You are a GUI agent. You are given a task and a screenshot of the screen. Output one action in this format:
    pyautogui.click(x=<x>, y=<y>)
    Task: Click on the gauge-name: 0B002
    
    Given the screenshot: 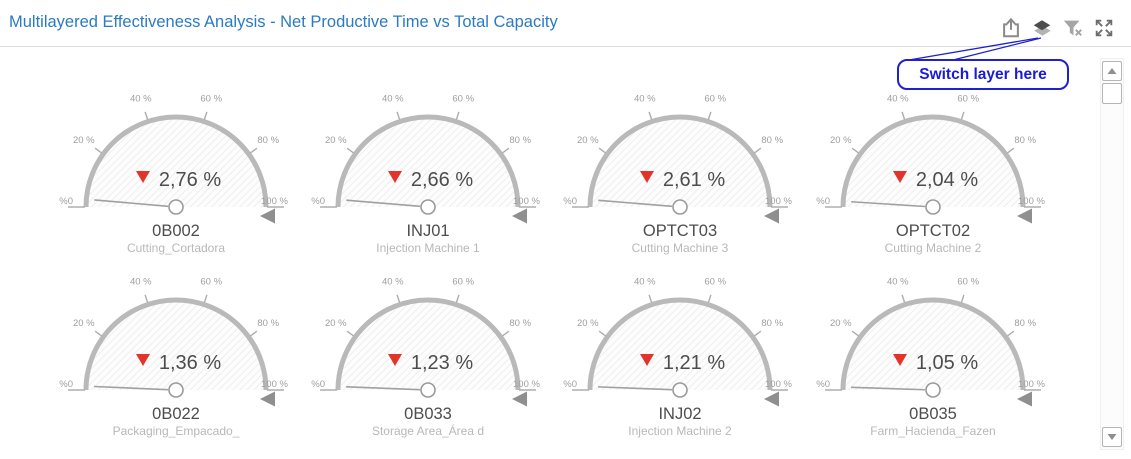 What is the action you would take?
    pyautogui.click(x=176, y=231)
    